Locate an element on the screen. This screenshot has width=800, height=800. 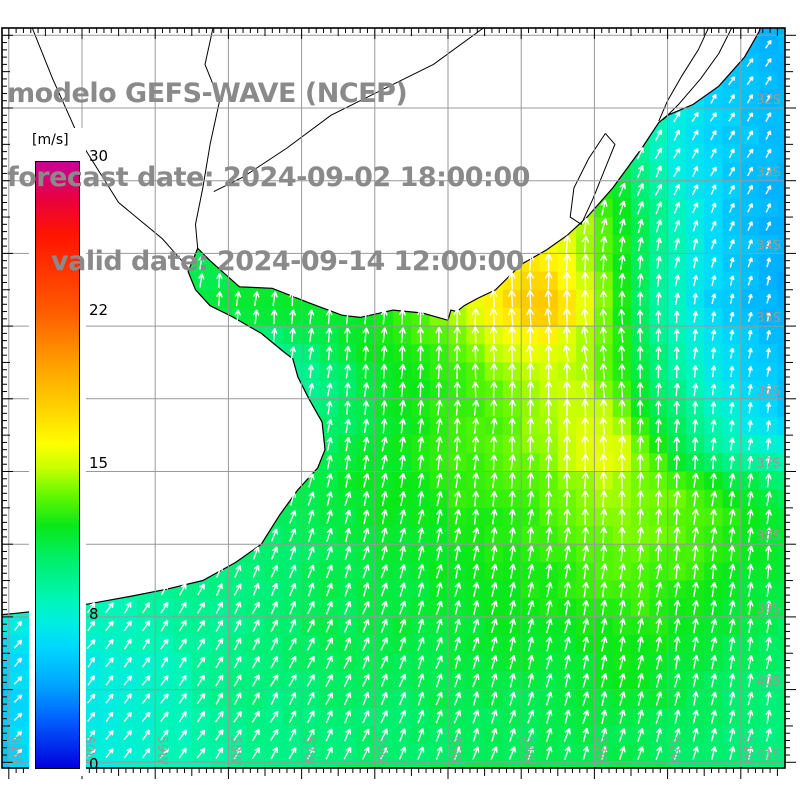
svg-text: 41S is located at coordinates (768, 754).